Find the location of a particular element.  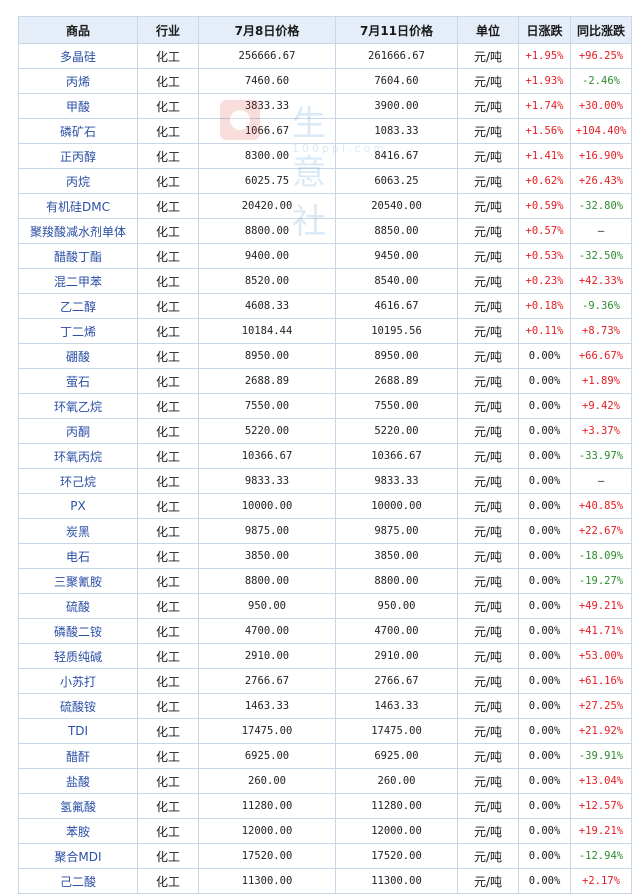

table-row: 磷矿石 化工 1066.67 1083.33 元/吨 +1.56% +104.40% is located at coordinates (325, 131).